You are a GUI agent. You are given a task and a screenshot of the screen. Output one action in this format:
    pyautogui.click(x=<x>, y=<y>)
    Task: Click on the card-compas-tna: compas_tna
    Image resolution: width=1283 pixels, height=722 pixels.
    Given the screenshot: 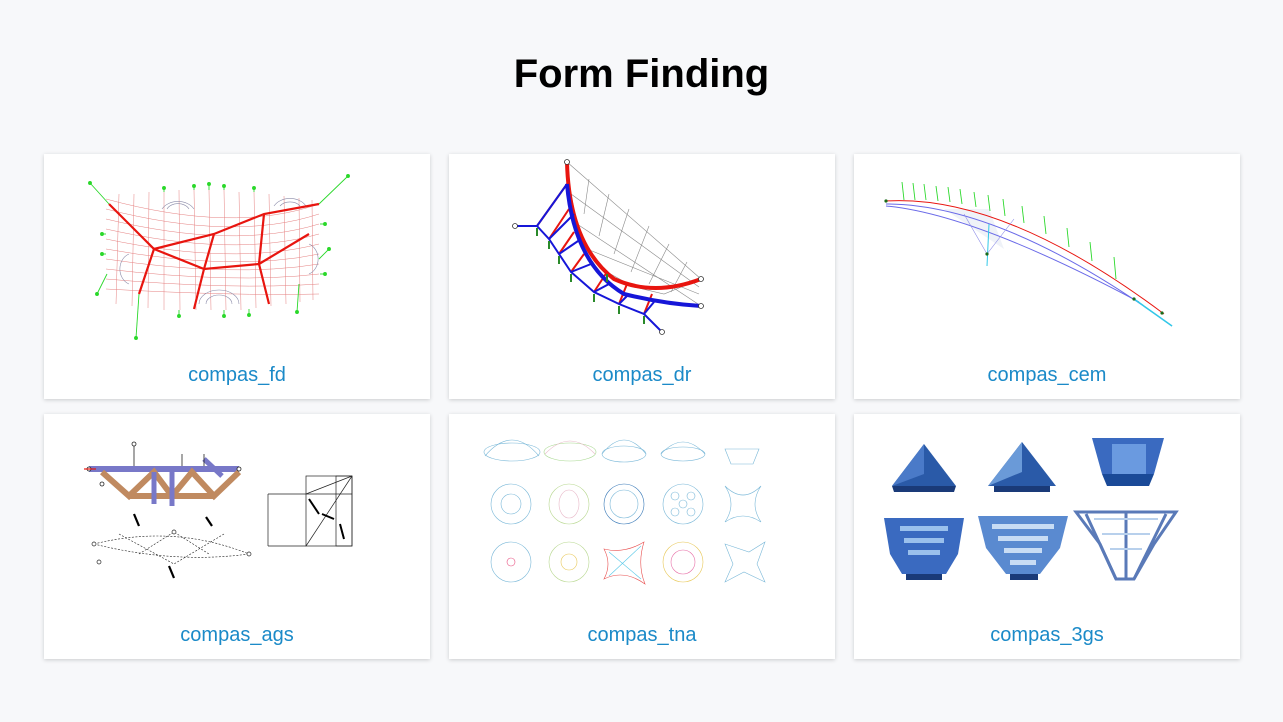 What is the action you would take?
    pyautogui.click(x=642, y=536)
    